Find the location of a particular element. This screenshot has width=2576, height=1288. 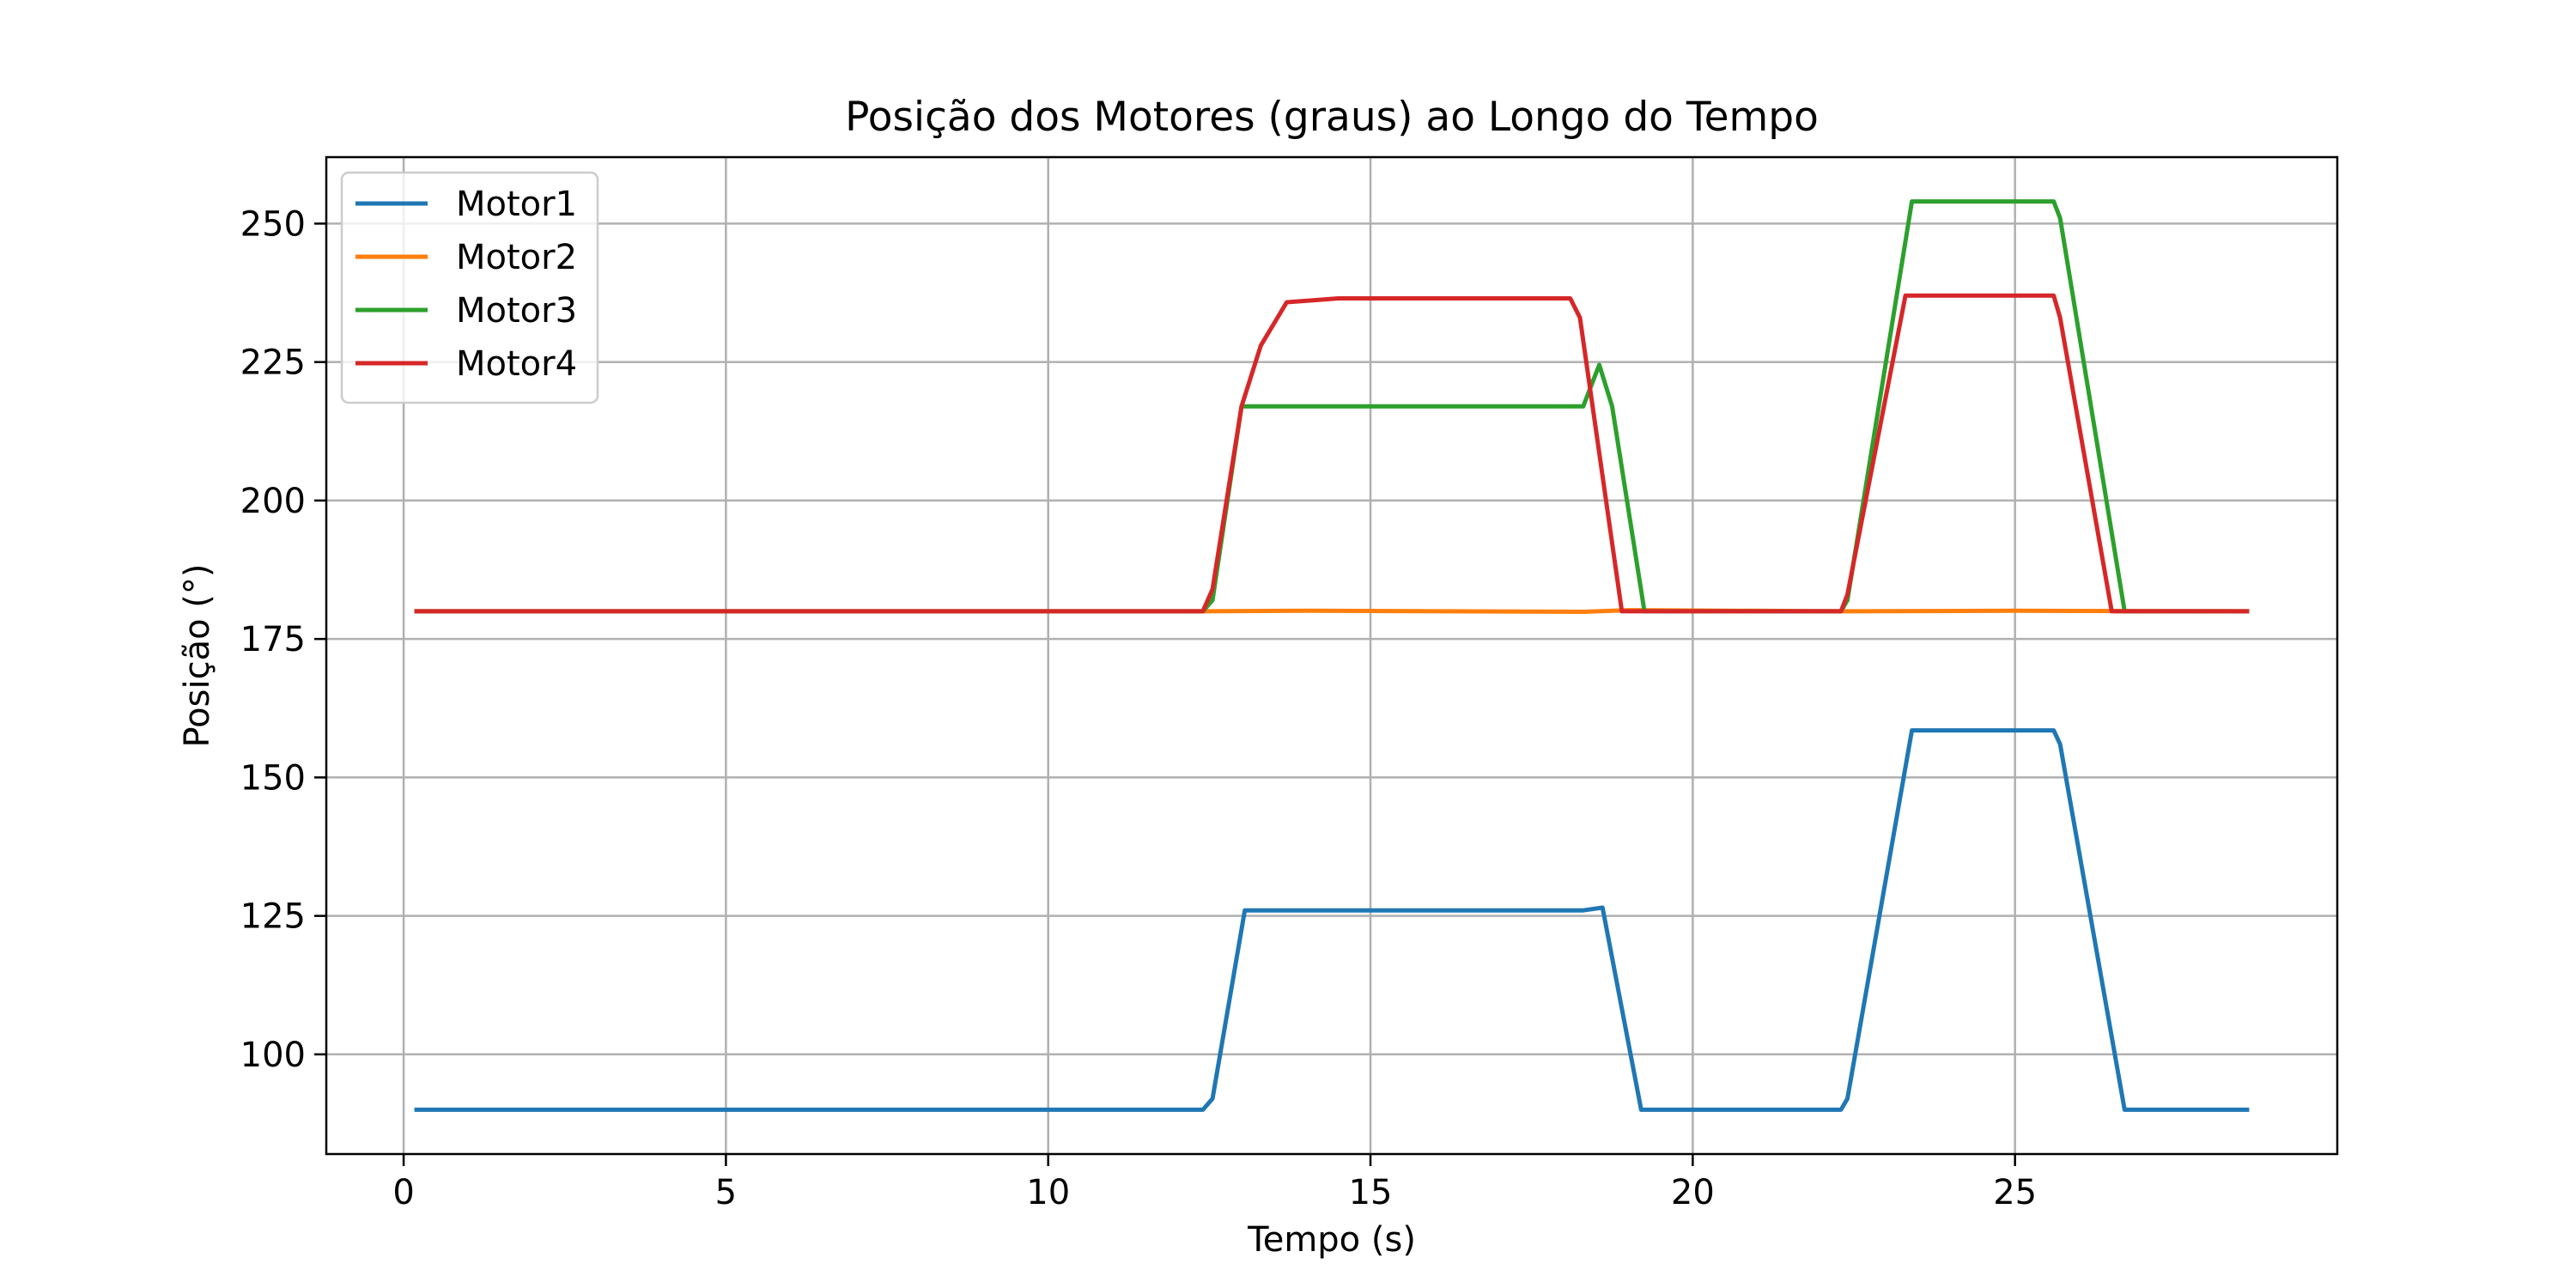

x-tick-label: 5 is located at coordinates (726, 1192).